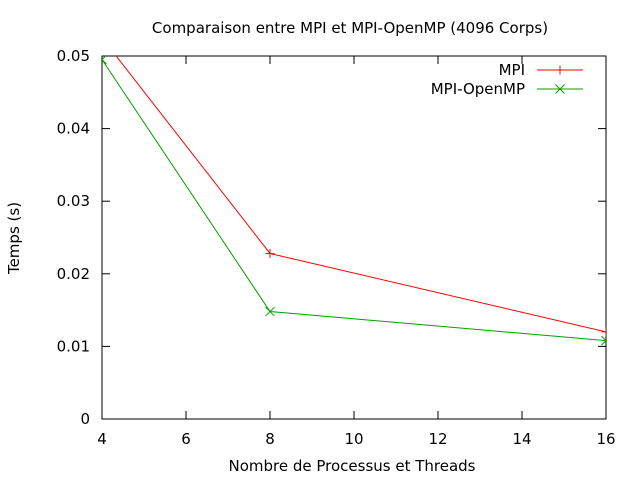 This screenshot has height=480, width=640. I want to click on legend-marker-mpi, so click(560, 70).